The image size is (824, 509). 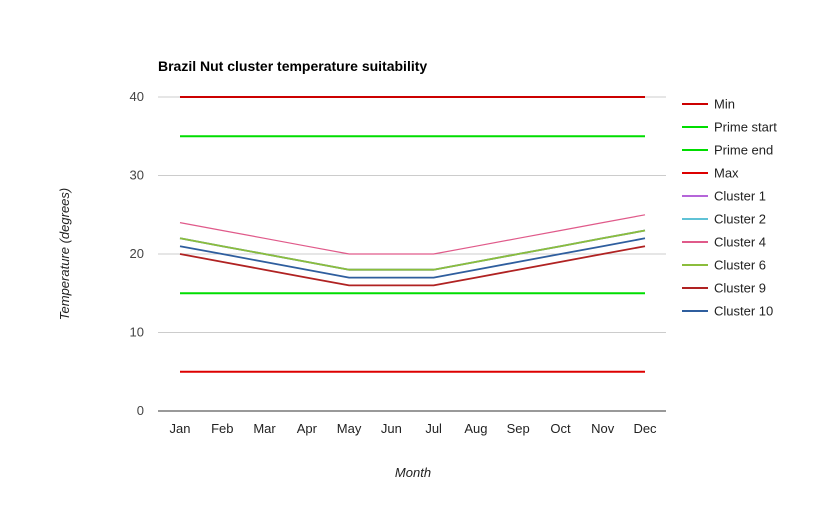 I want to click on legend-label: Cluster 2, so click(x=740, y=219).